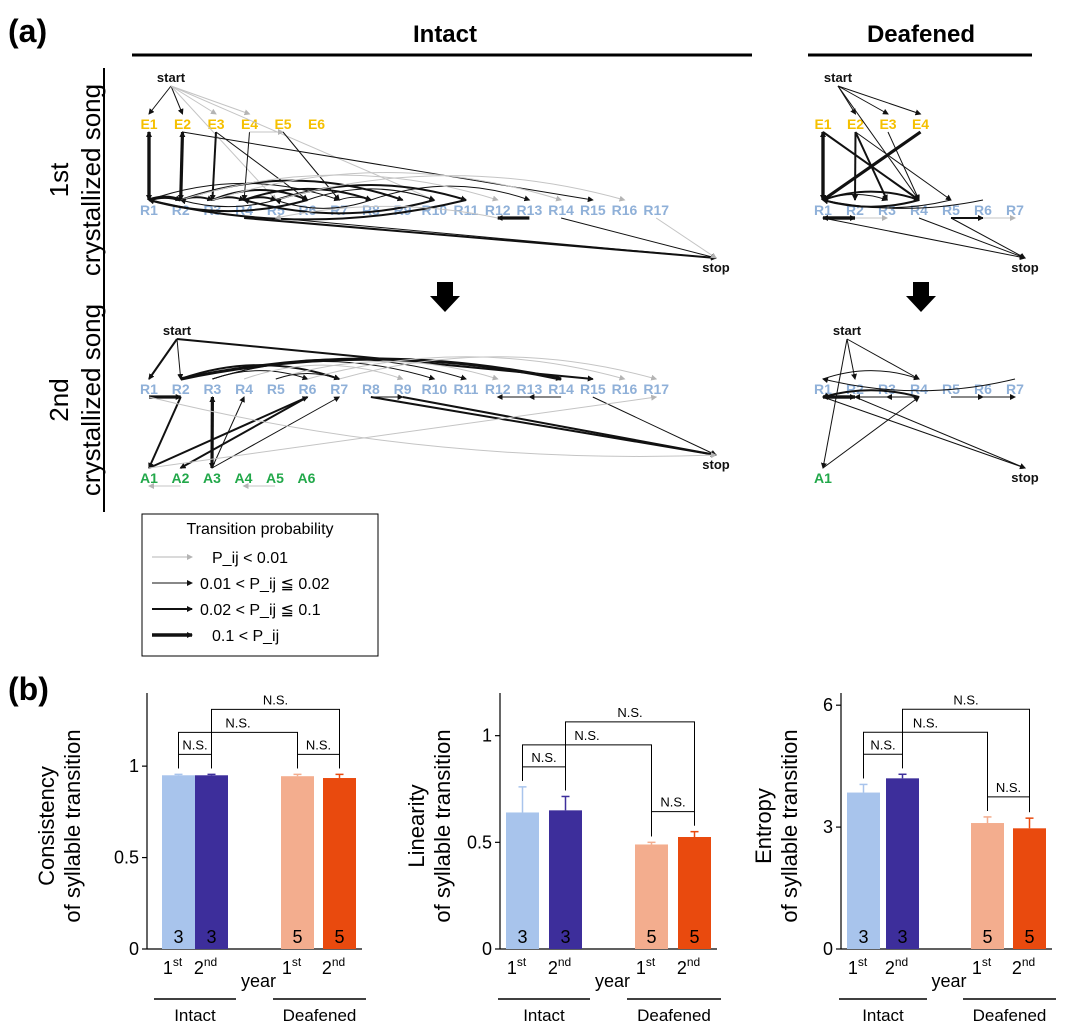 This screenshot has width=1073, height=1030. Describe the element at coordinates (282, 124) in the screenshot. I see `node-e5: E5` at that location.